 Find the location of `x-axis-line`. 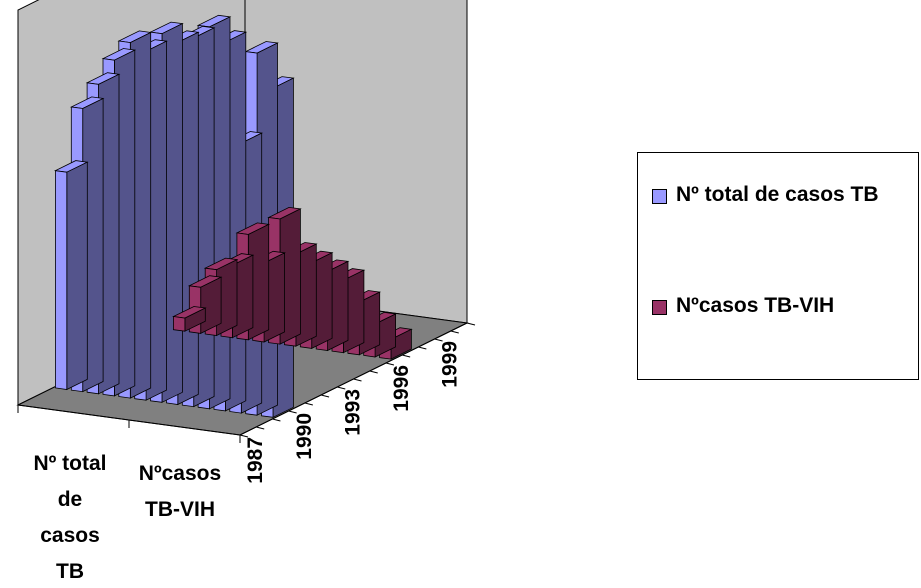

x-axis-line is located at coordinates (353, 379).